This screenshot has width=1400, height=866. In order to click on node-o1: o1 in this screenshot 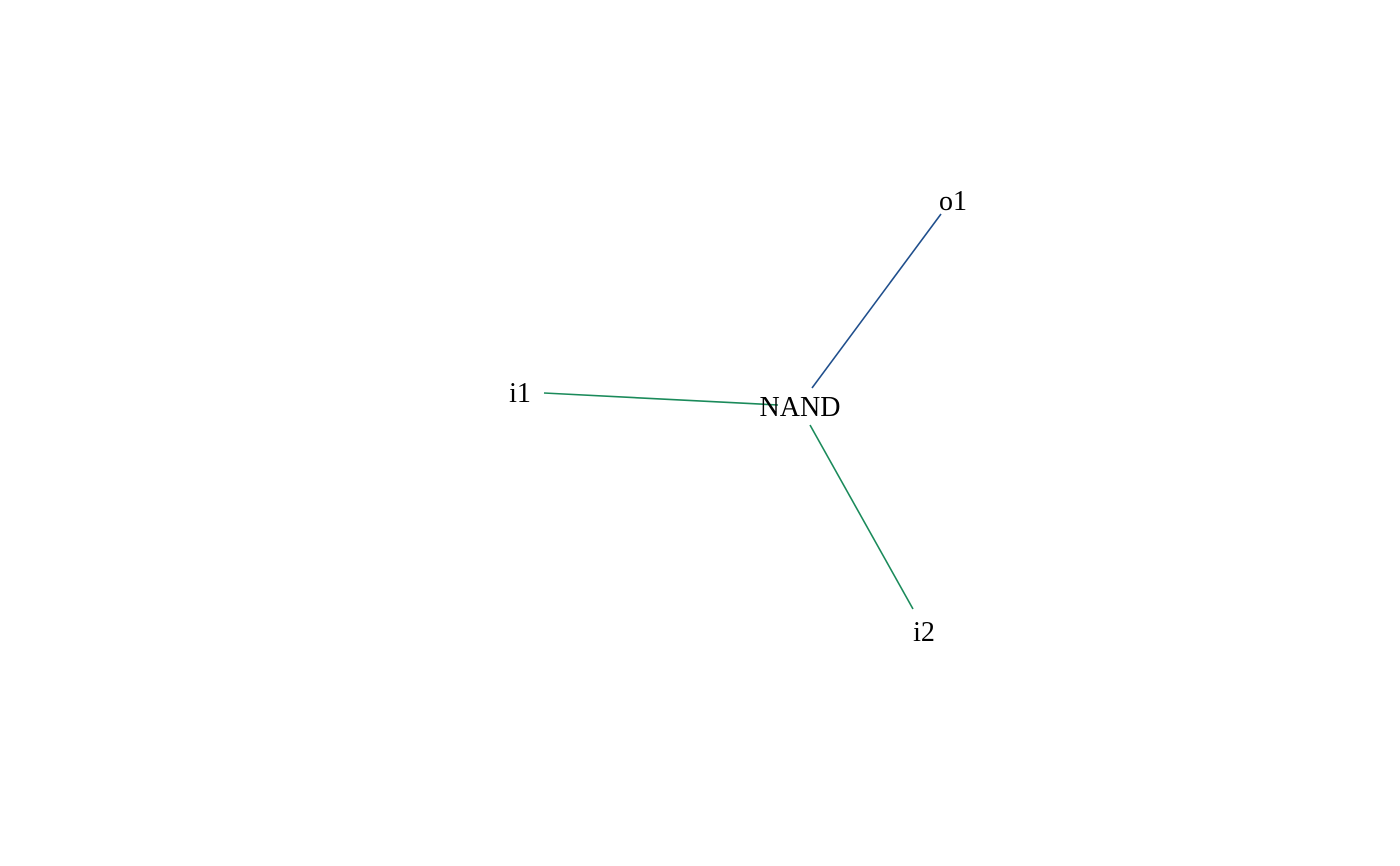, I will do `click(953, 201)`.